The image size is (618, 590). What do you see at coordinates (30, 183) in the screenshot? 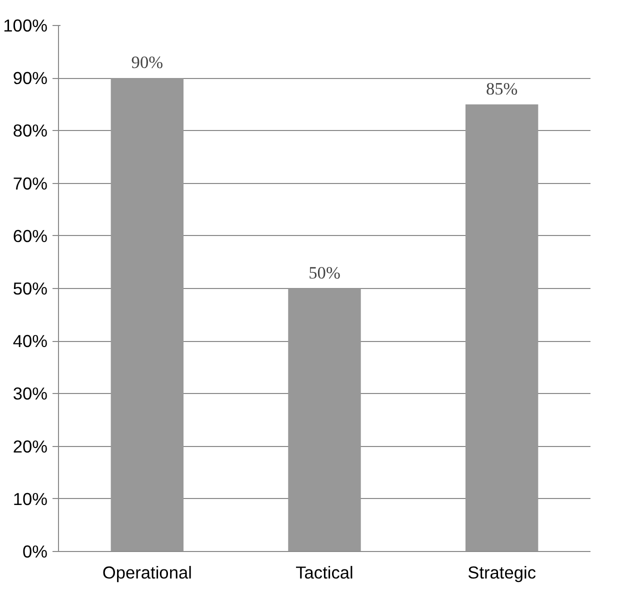
I see `y-tick-label: 70%` at bounding box center [30, 183].